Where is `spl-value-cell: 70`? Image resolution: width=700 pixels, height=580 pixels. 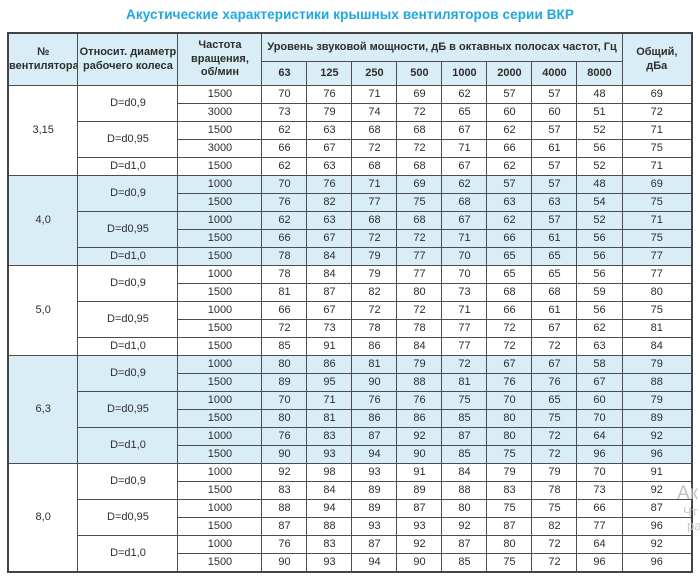 spl-value-cell: 70 is located at coordinates (599, 472).